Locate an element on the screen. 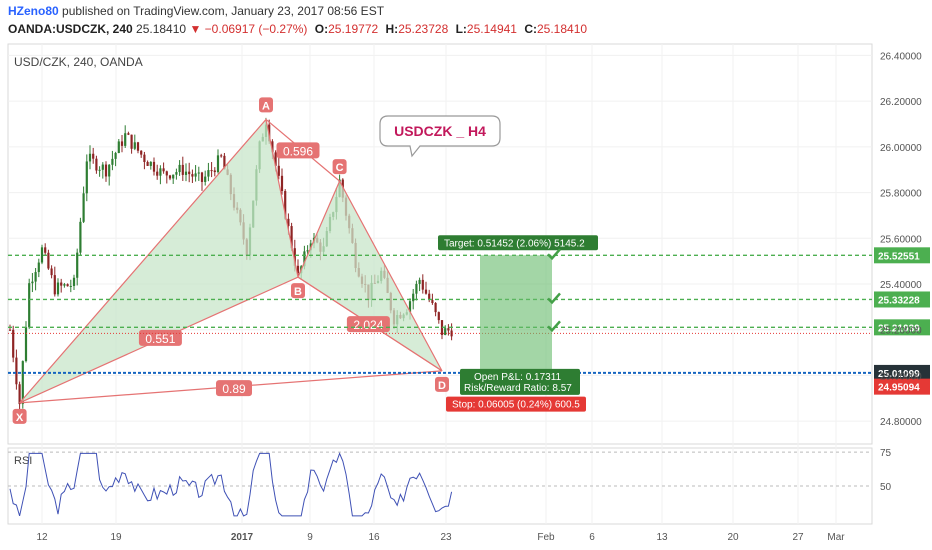 The height and width of the screenshot is (550, 932). time-tick-label: 9 is located at coordinates (310, 537).